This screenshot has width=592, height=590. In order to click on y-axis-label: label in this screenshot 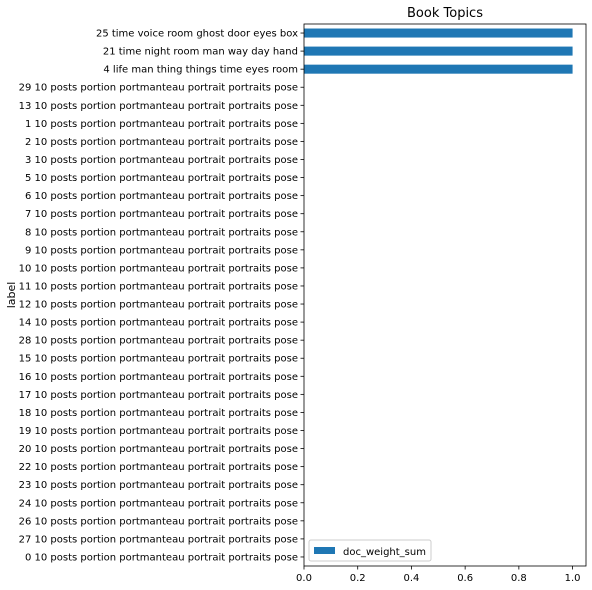, I will do `click(11, 295)`.